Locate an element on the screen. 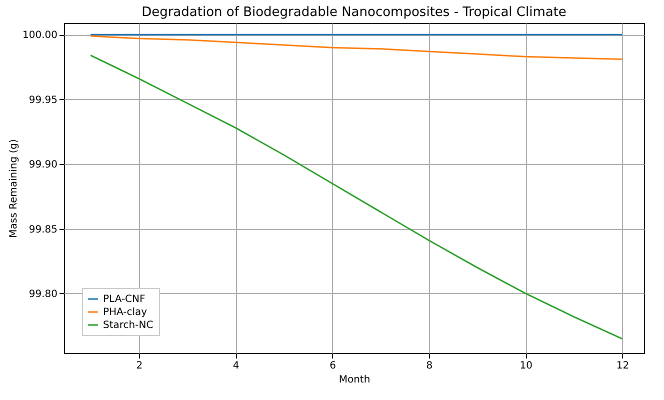 The width and height of the screenshot is (664, 400). y-tick-label: 99.95 is located at coordinates (43, 100).